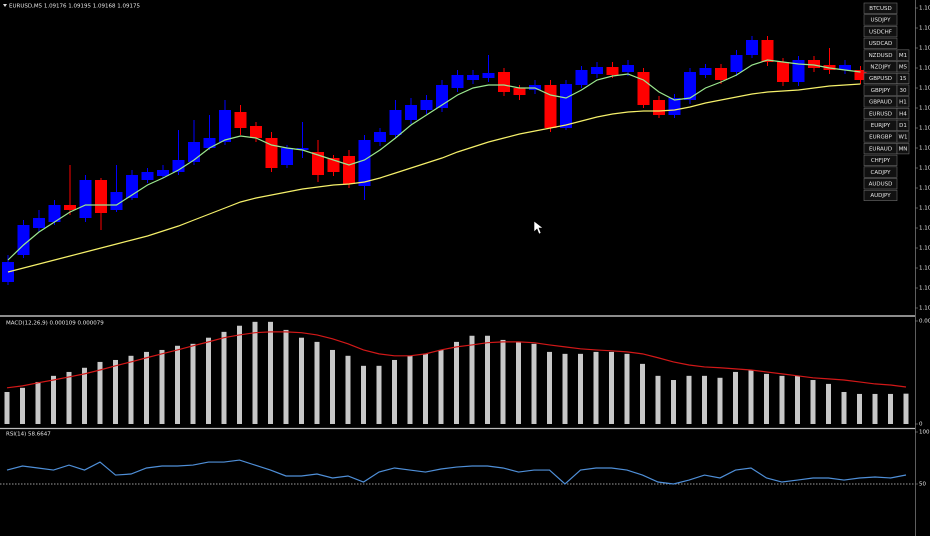  I want to click on symbol-button: NZDJPY, so click(880, 67).